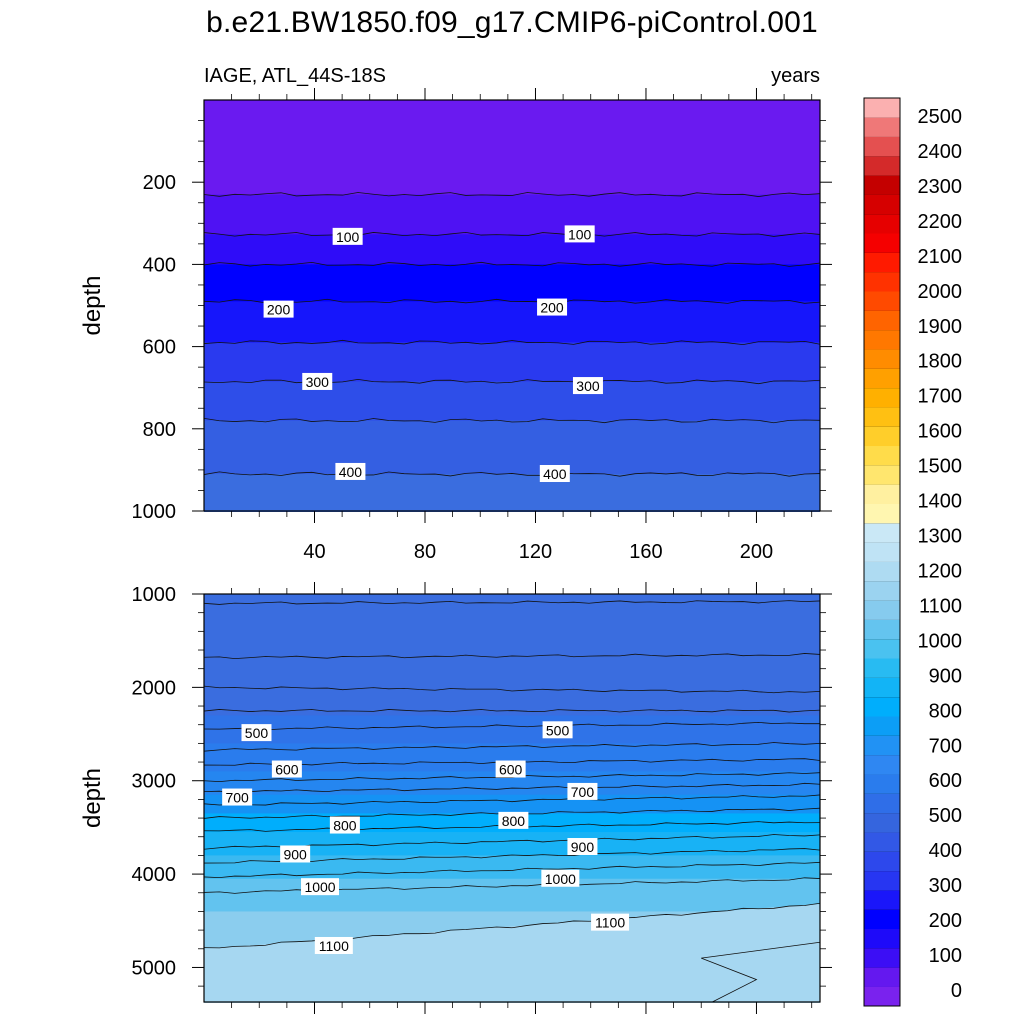 The height and width of the screenshot is (1024, 1024). I want to click on colorbar-label: 2500, so click(940, 117).